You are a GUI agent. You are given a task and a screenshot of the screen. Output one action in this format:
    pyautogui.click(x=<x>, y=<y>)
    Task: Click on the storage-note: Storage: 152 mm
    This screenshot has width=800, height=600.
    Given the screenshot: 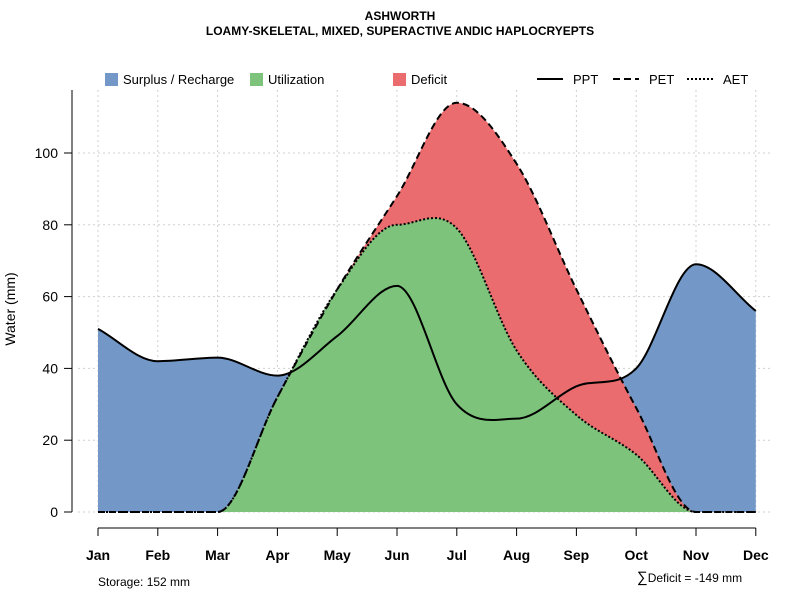 What is the action you would take?
    pyautogui.click(x=144, y=582)
    